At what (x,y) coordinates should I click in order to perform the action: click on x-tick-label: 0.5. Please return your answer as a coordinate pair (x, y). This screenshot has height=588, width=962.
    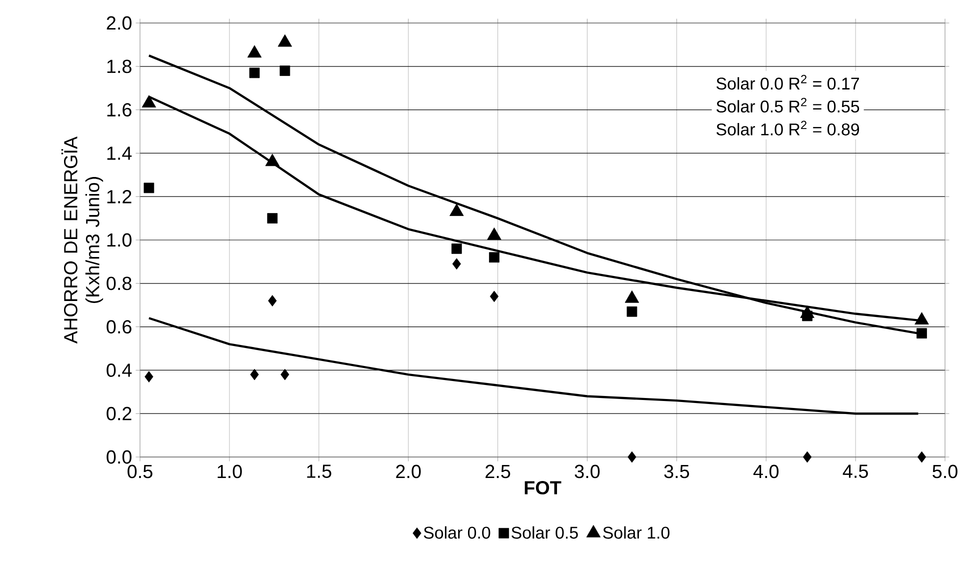
    Looking at the image, I should click on (140, 471).